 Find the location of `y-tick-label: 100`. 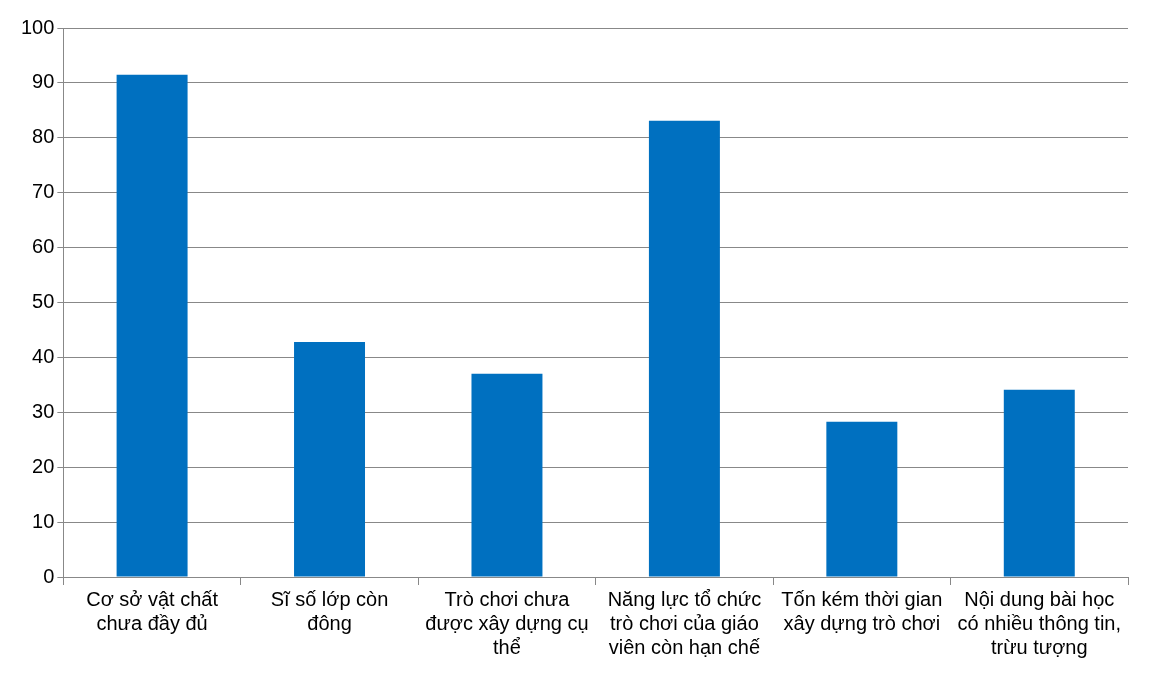

y-tick-label: 100 is located at coordinates (37, 26).